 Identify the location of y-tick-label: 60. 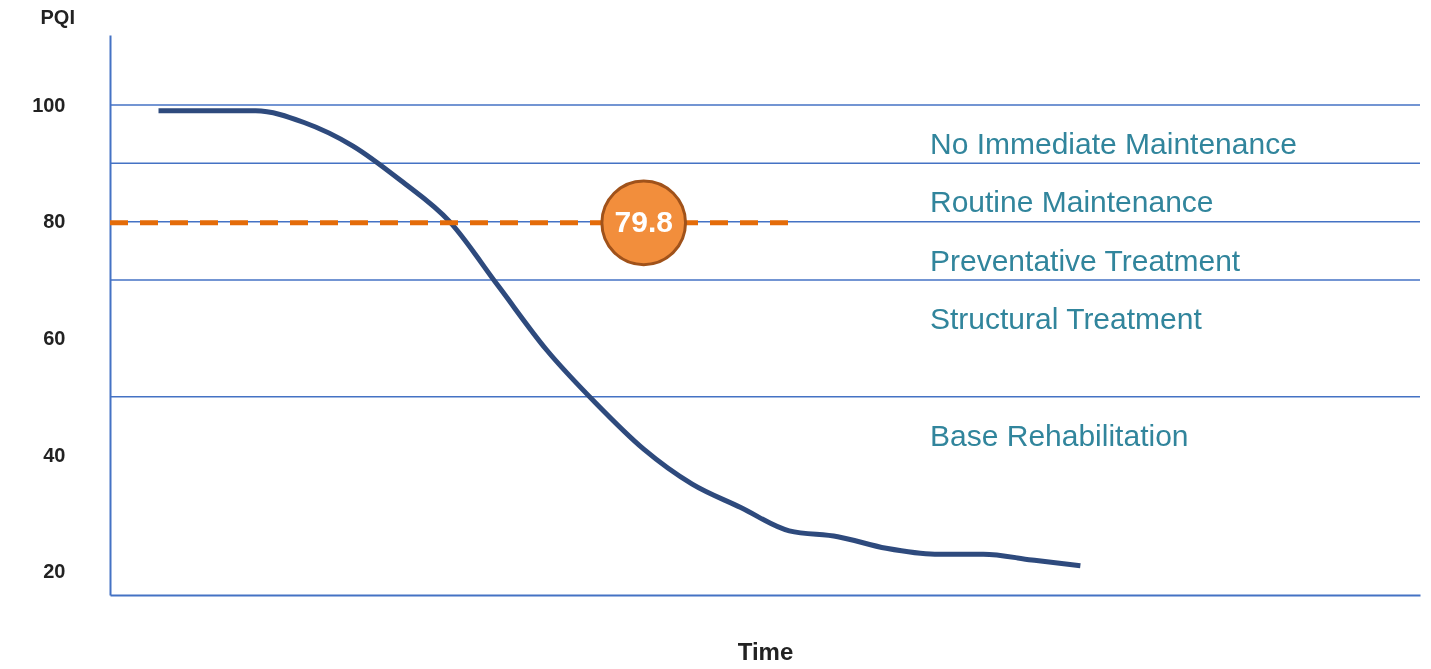
(54, 337).